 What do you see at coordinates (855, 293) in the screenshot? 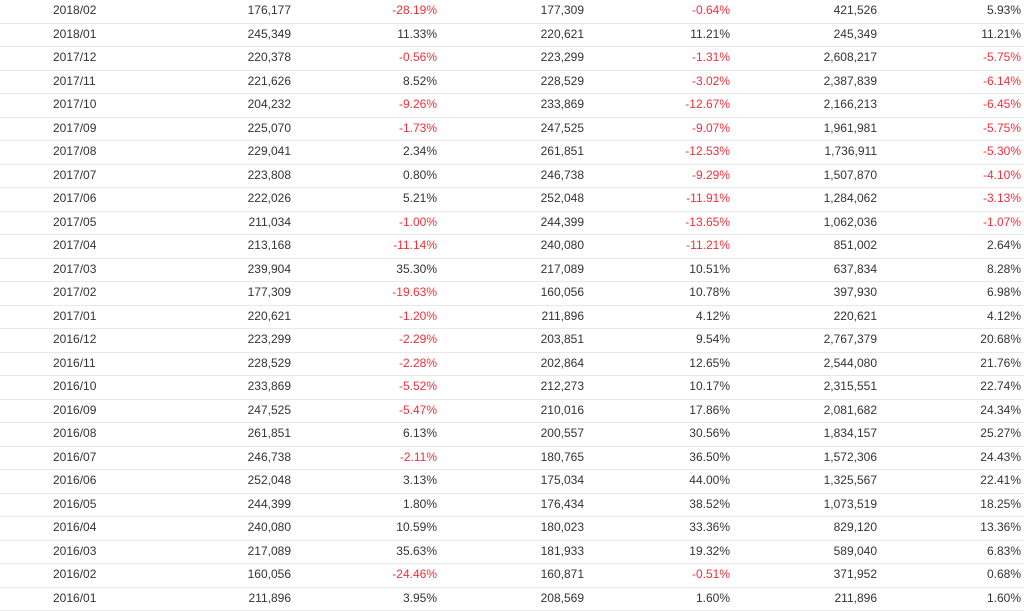
I see `cumulative-cell: 397,930` at bounding box center [855, 293].